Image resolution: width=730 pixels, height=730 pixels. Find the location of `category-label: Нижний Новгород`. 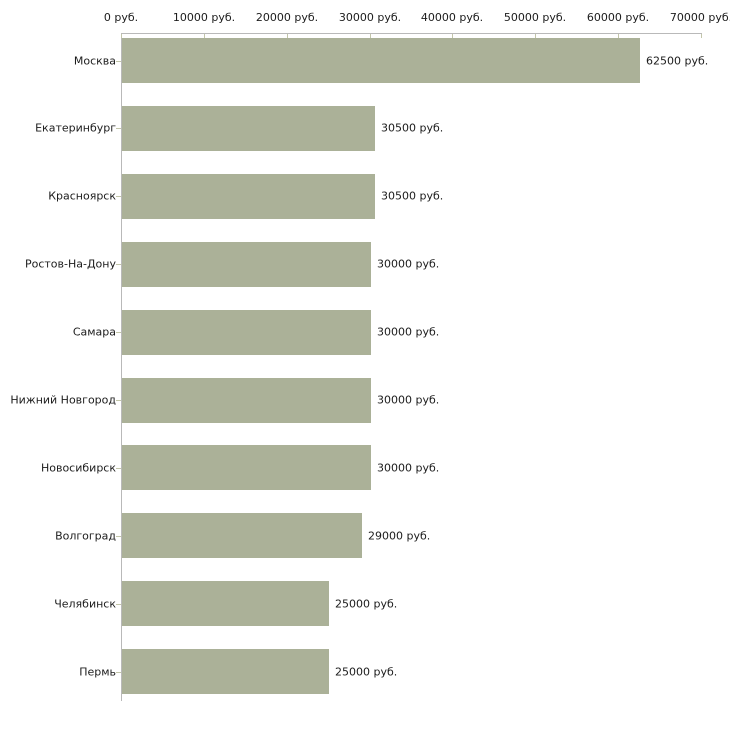

category-label: Нижний Новгород is located at coordinates (63, 400).